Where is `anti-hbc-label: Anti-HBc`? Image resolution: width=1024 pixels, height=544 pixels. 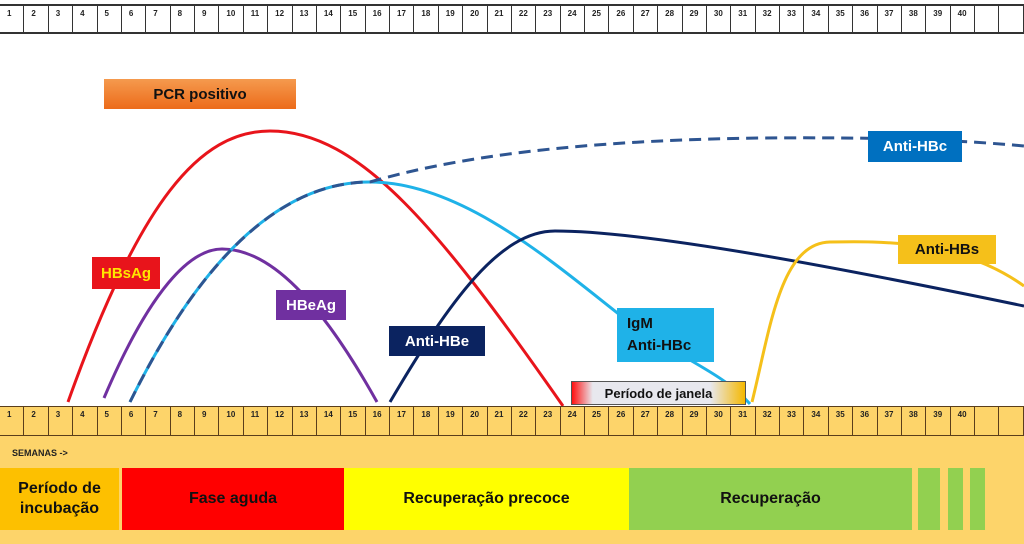 anti-hbc-label: Anti-HBc is located at coordinates (915, 146).